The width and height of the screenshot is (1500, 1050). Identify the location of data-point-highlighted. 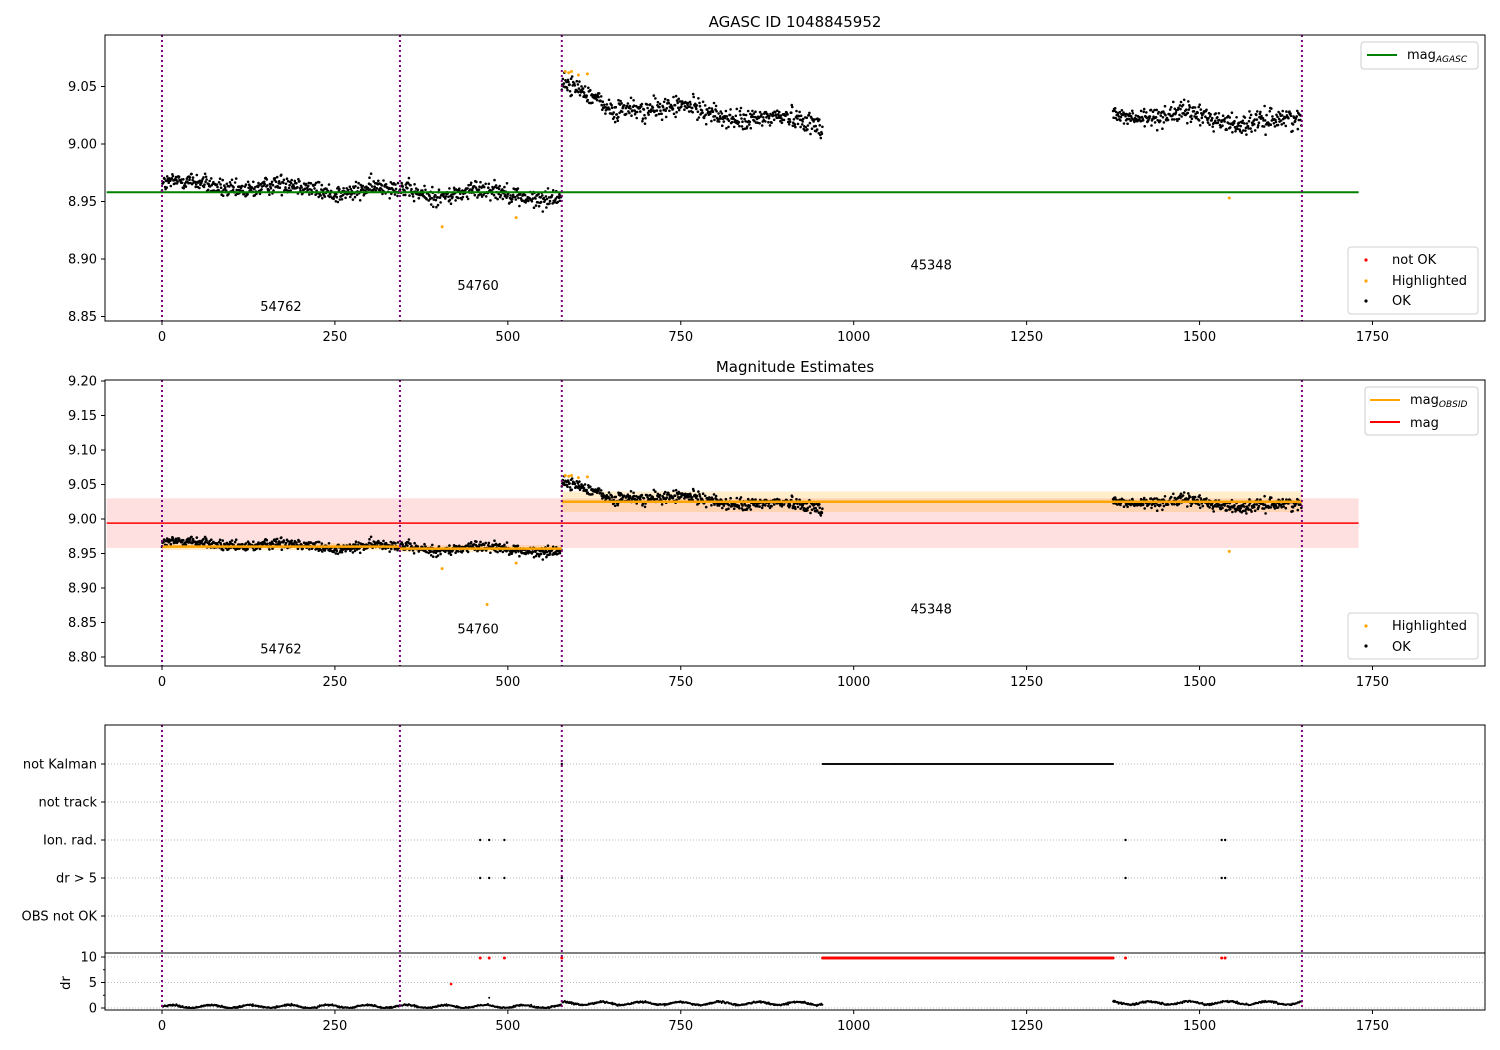
(487, 605).